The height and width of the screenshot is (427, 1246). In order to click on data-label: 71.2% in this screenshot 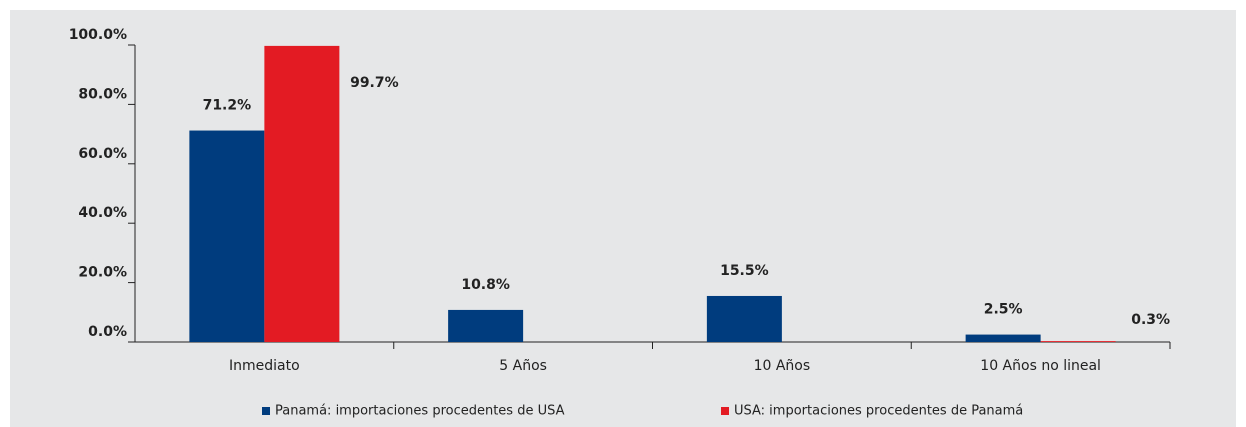, I will do `click(227, 106)`.